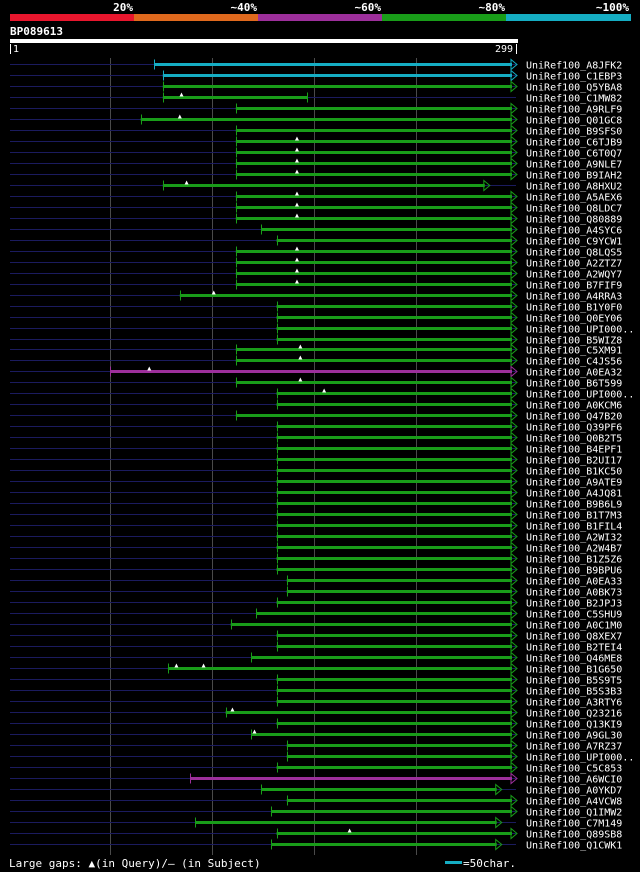 This screenshot has width=640, height=872. I want to click on hit-label: UniRef100_A0BK73, so click(574, 593).